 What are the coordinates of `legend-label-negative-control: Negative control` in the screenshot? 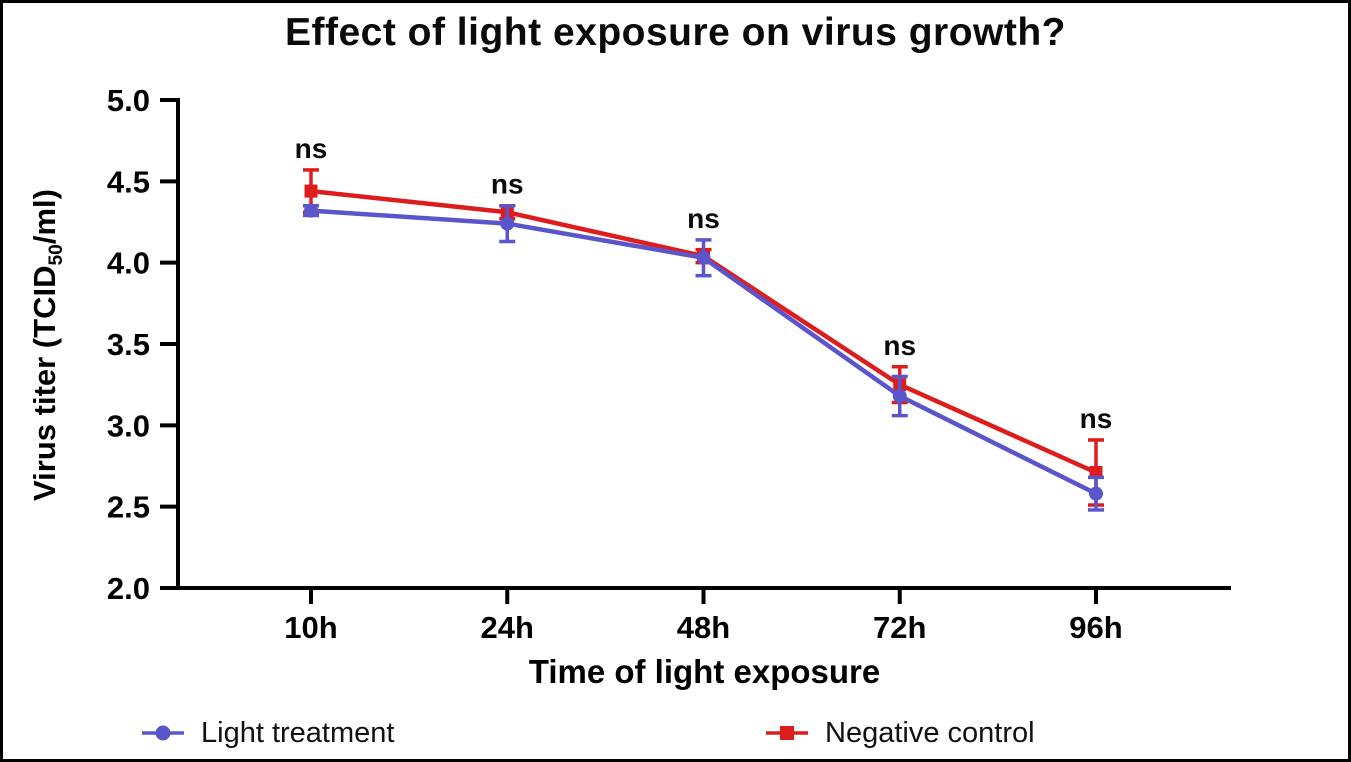 It's located at (930, 732).